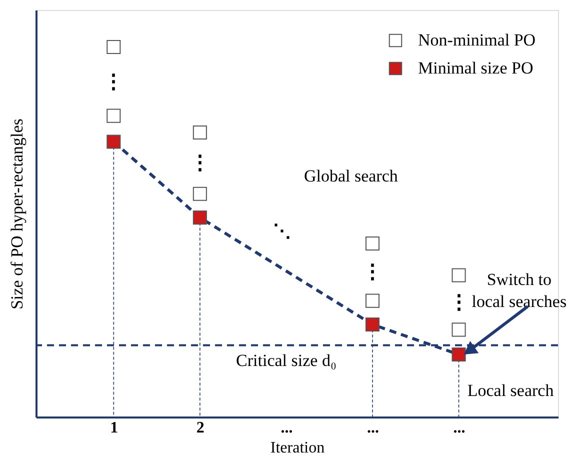 The height and width of the screenshot is (459, 568). Describe the element at coordinates (281, 231) in the screenshot. I see `annotation: ⋱` at that location.